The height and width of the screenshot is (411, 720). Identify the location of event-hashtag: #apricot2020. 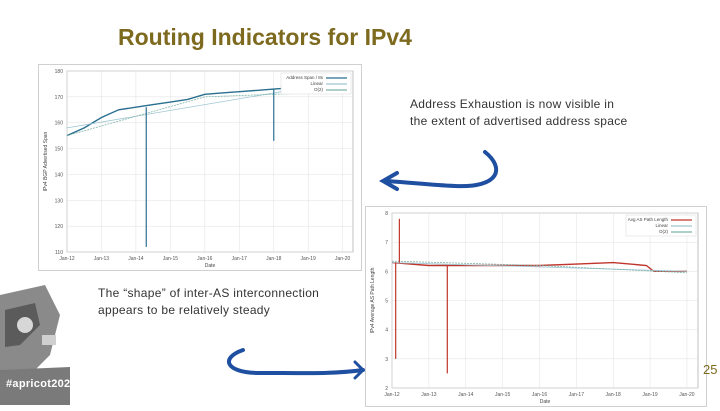
(41, 384).